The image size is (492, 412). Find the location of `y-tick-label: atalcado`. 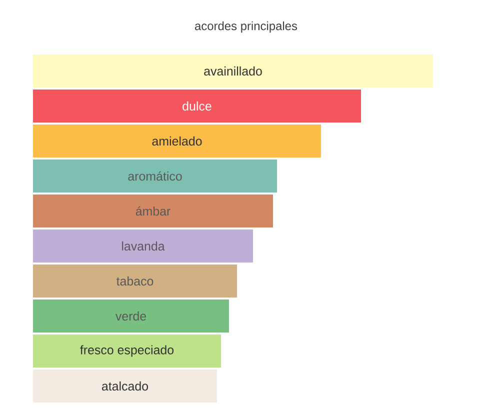

y-tick-label: atalcado is located at coordinates (125, 386).